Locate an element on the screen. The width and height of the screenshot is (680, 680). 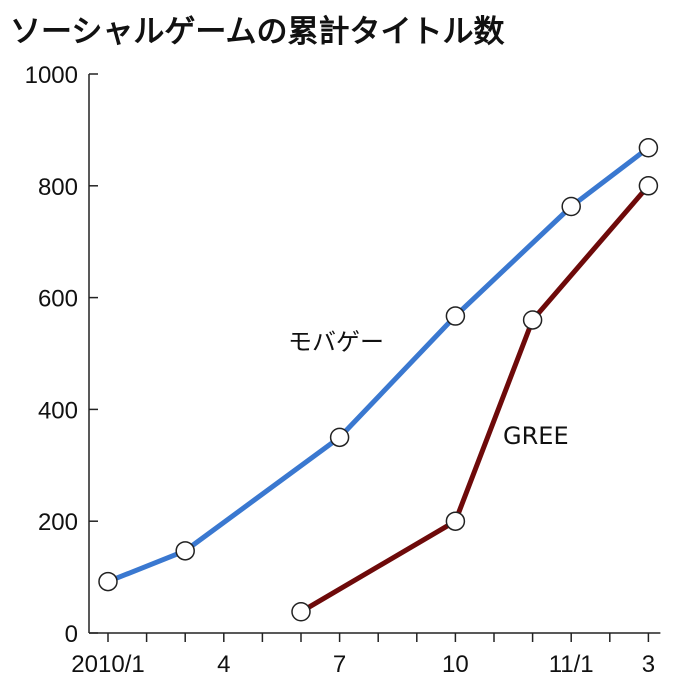
y-tick-label: 1000 is located at coordinates (51, 75).